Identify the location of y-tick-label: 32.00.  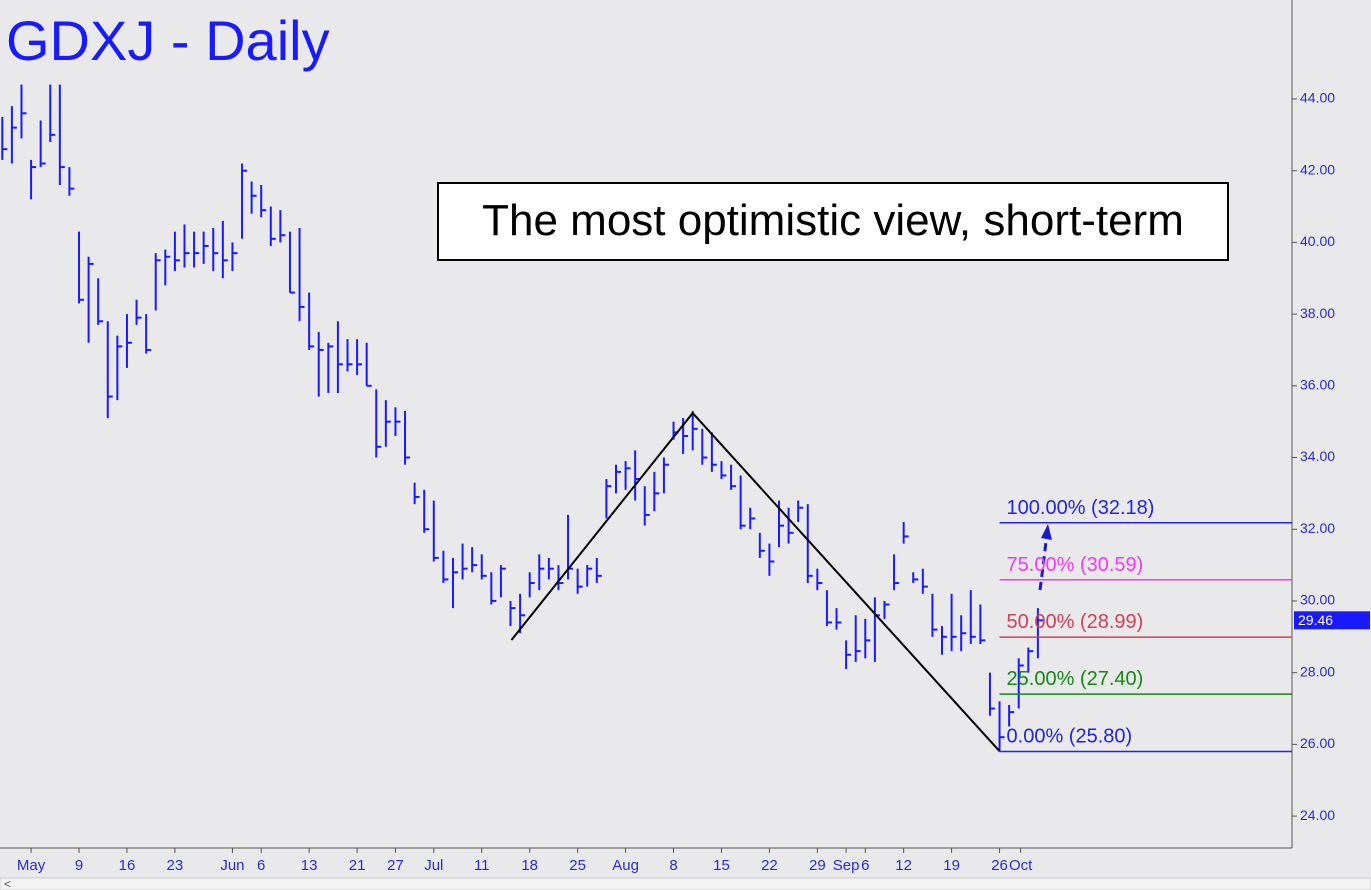
(1317, 528).